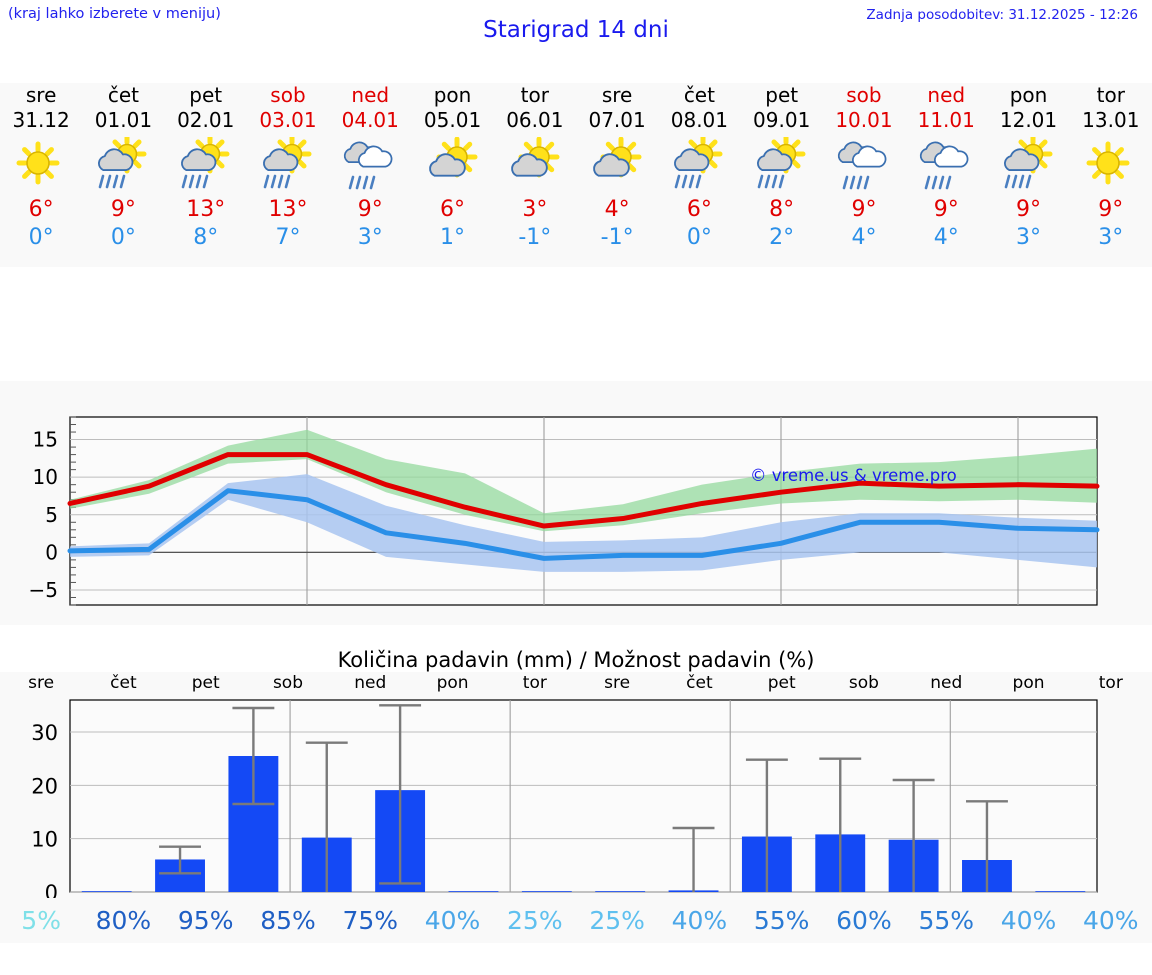 This screenshot has height=975, width=1152. Describe the element at coordinates (206, 120) in the screenshot. I see `day-date: 02.01` at that location.